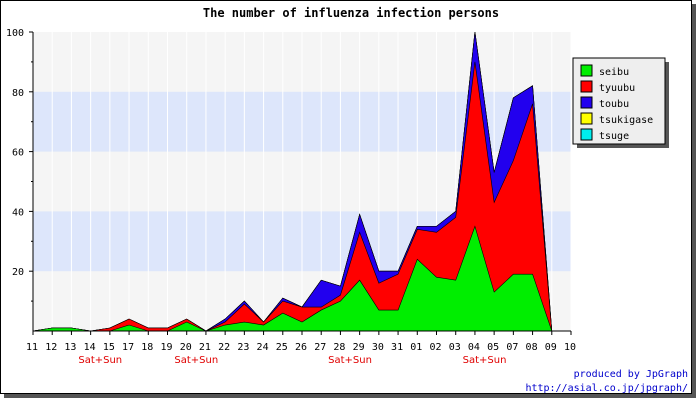  I want to click on legend: seibu tyuubu toubu tsukigase tsuge, so click(620, 102).